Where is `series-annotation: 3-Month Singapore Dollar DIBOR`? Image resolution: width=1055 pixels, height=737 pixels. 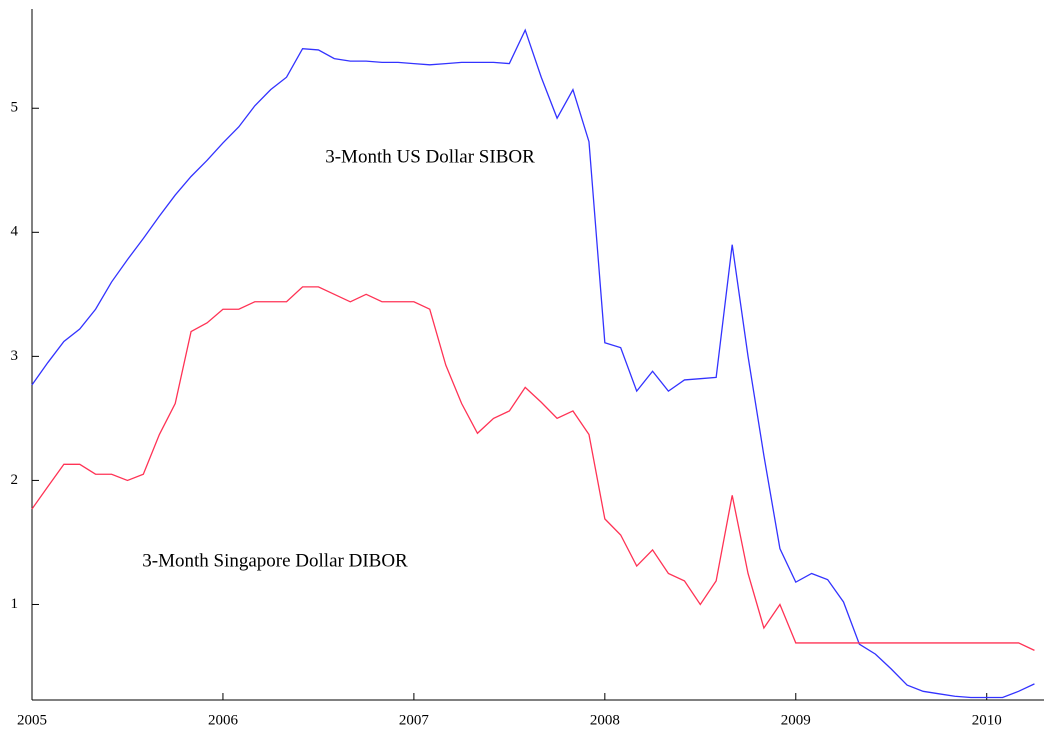 series-annotation: 3-Month Singapore Dollar DIBOR is located at coordinates (275, 560).